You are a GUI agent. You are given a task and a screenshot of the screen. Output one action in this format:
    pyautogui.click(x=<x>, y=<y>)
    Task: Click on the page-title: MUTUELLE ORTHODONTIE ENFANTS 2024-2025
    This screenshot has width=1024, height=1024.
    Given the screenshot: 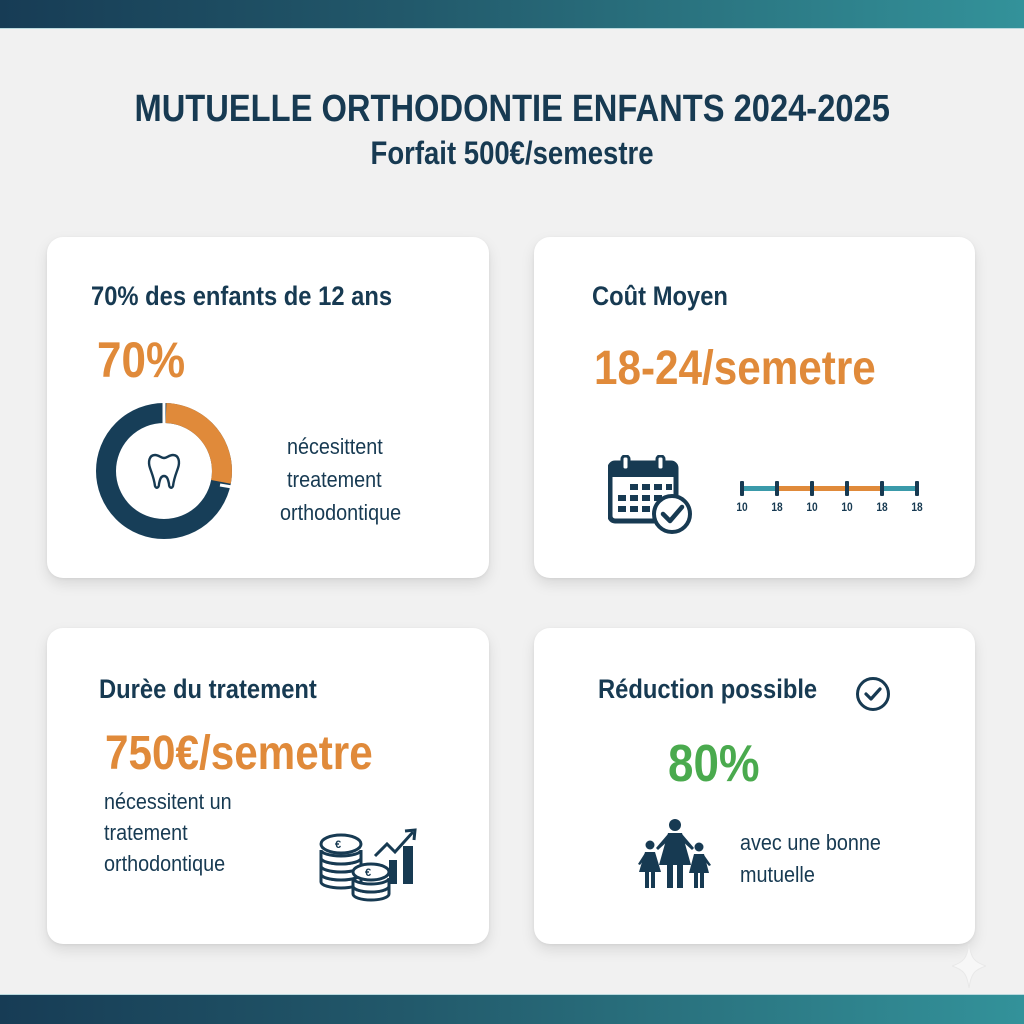 What is the action you would take?
    pyautogui.click(x=512, y=109)
    